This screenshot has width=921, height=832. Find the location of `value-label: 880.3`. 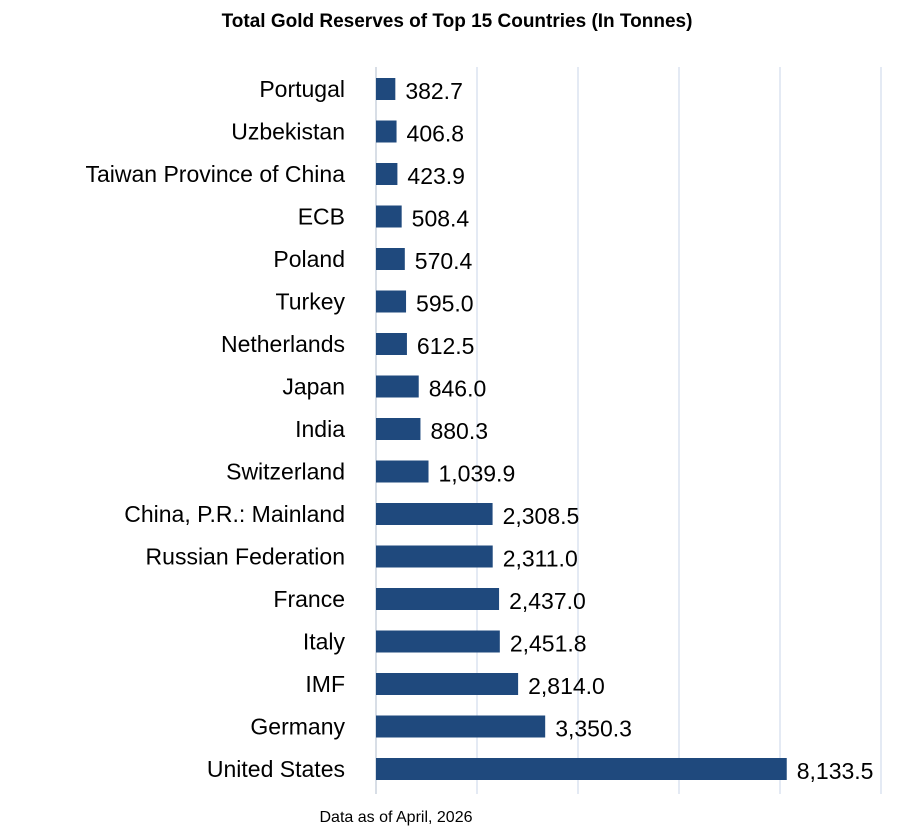

value-label: 880.3 is located at coordinates (459, 431).